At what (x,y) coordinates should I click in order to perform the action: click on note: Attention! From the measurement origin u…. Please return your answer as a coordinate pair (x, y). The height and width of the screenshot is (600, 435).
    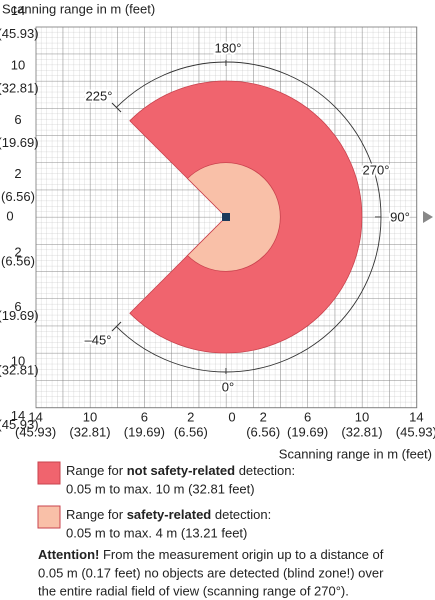
    Looking at the image, I should click on (211, 554).